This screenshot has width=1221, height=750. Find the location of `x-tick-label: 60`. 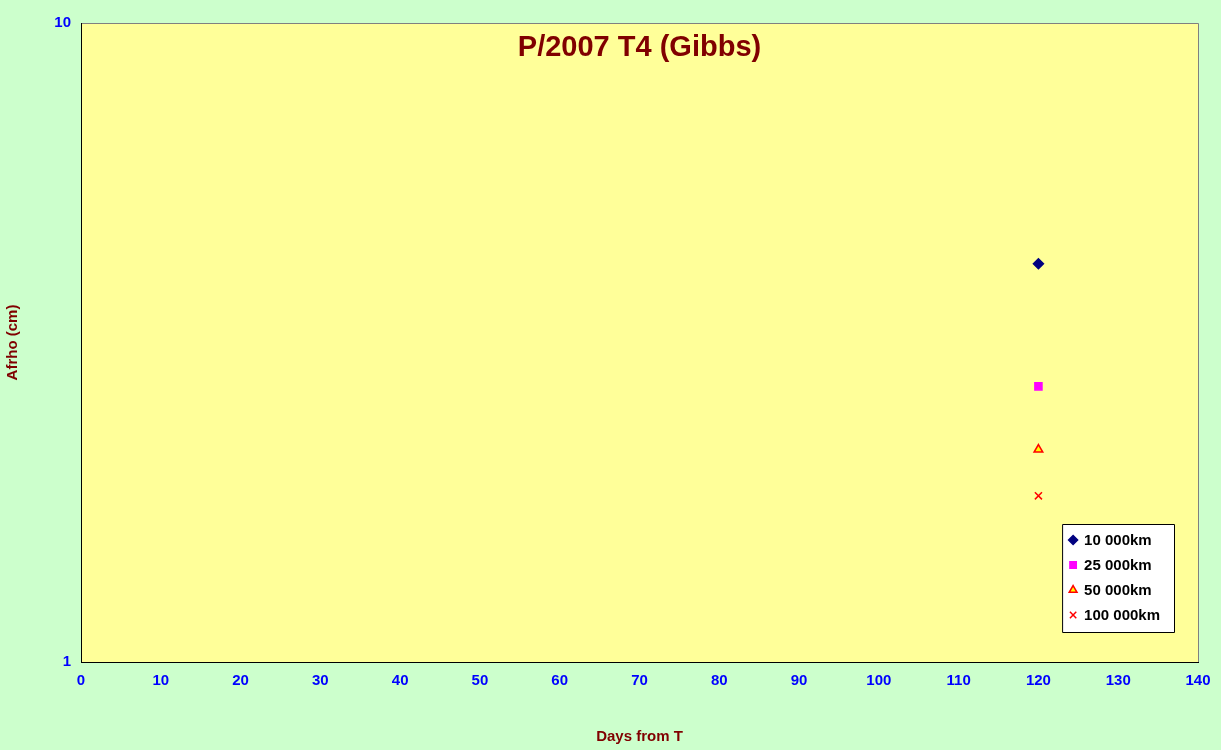

x-tick-label: 60 is located at coordinates (560, 680).